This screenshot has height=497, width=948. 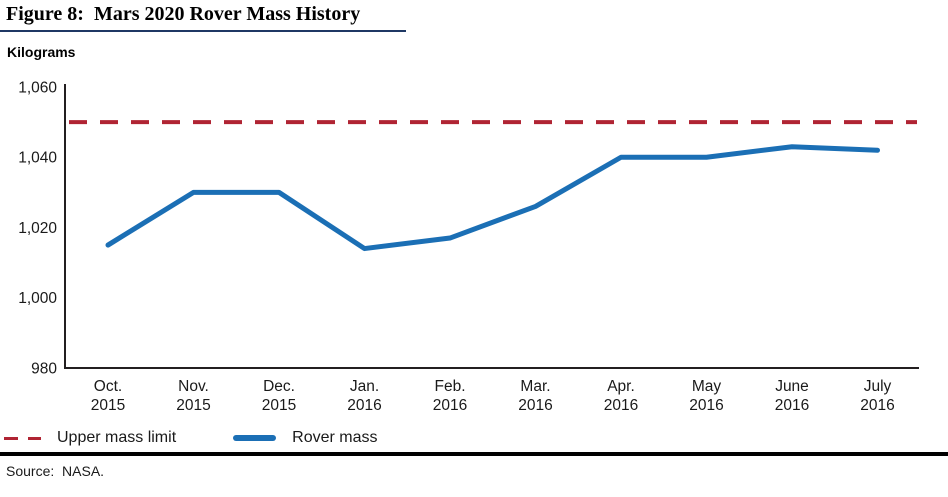 I want to click on y-axis-tick-label: 980, so click(x=44, y=368).